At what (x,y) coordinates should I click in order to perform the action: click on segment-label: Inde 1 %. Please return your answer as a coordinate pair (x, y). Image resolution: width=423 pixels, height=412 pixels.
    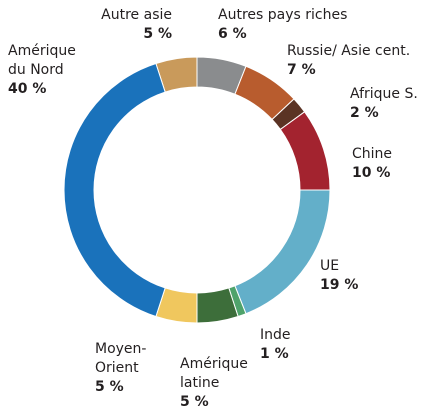
    Looking at the image, I should click on (280, 345).